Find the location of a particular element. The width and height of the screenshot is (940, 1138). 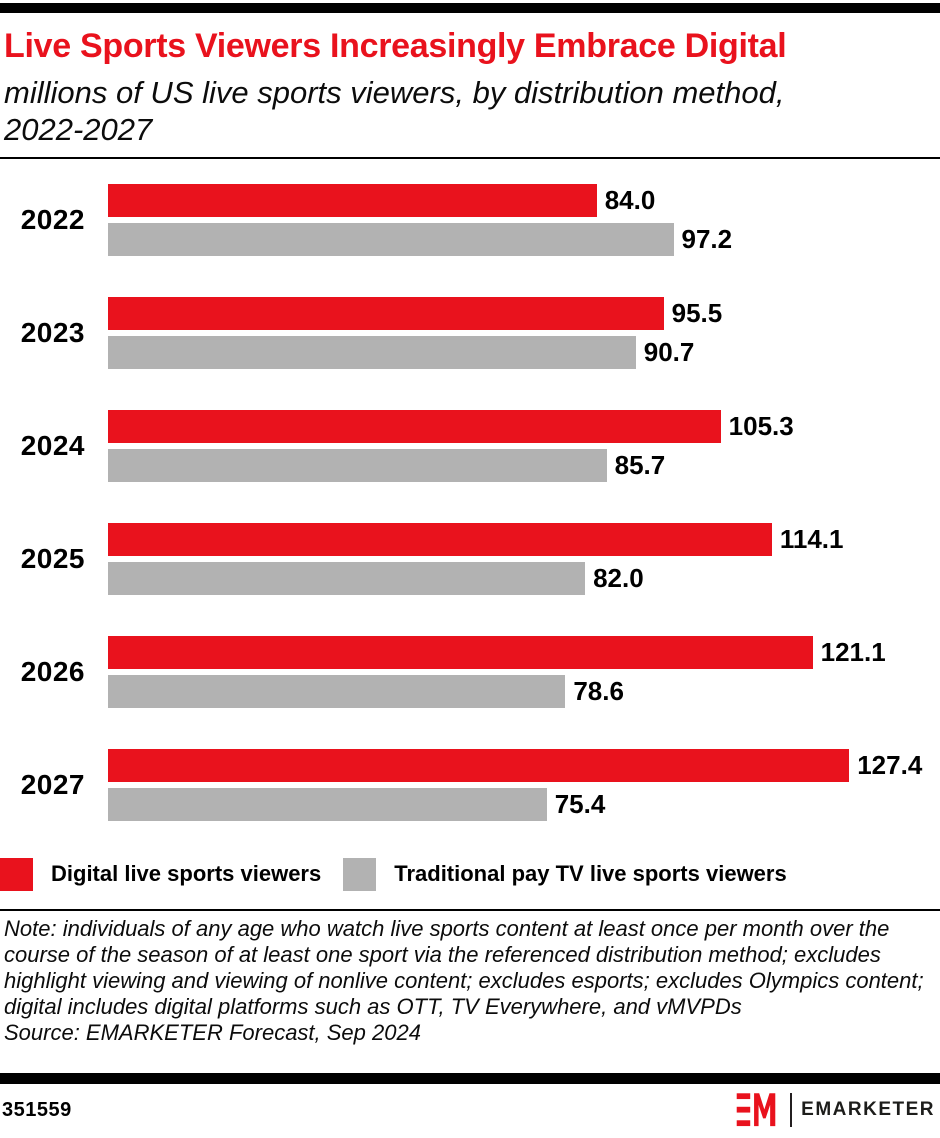

legend-item-digital: Digital live sports viewers is located at coordinates (161, 874).